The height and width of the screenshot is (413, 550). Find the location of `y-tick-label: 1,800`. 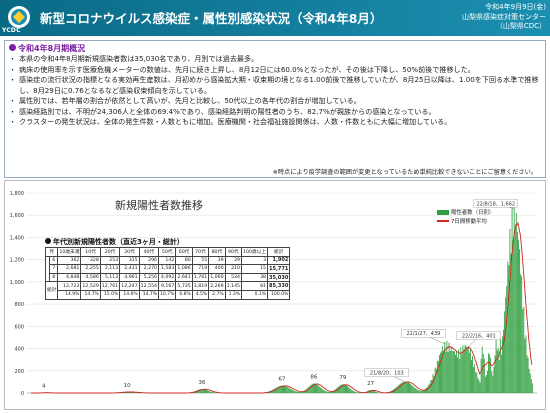

y-tick-label: 1,800 is located at coordinates (17, 194).